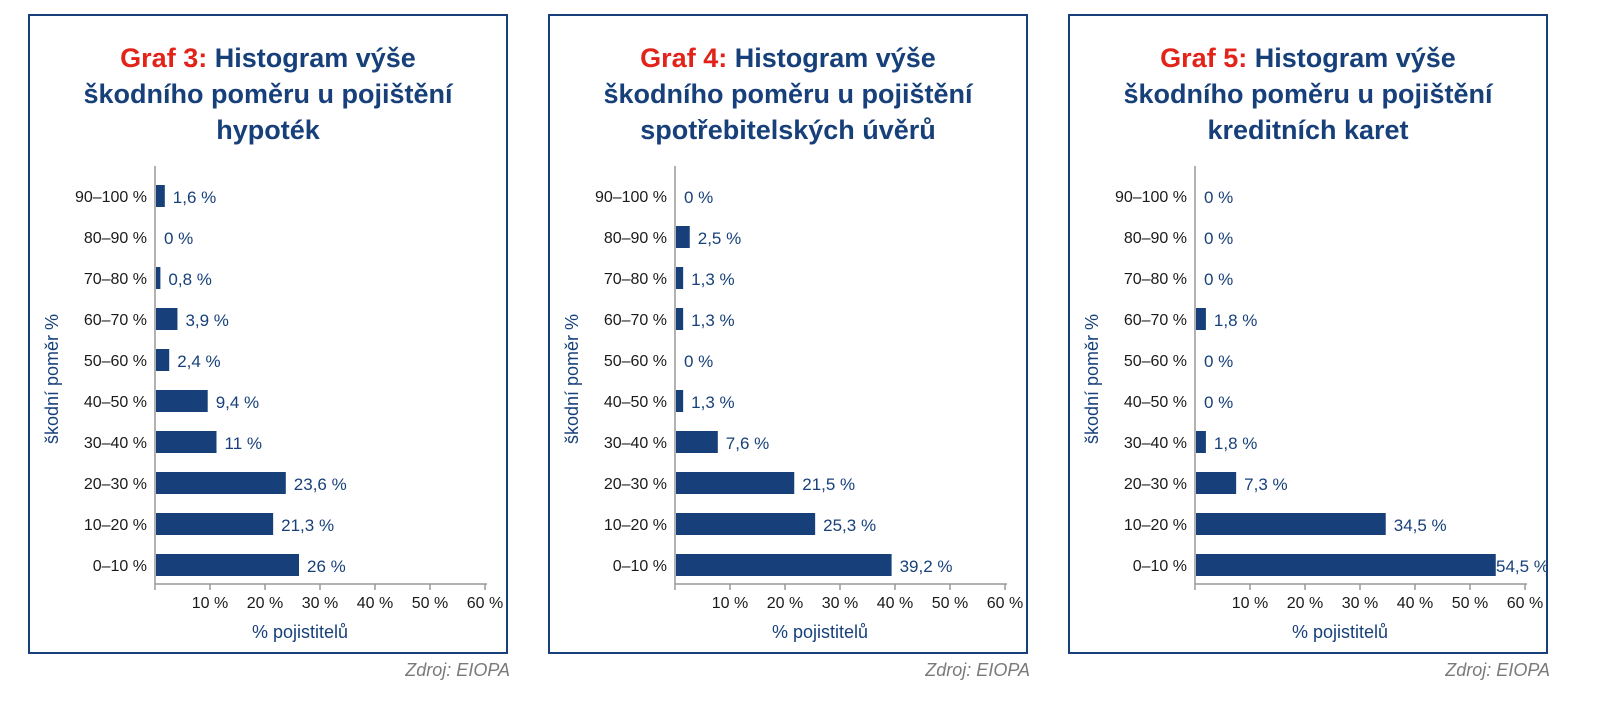  Describe the element at coordinates (849, 525) in the screenshot. I see `data-label: 25,3 %` at that location.